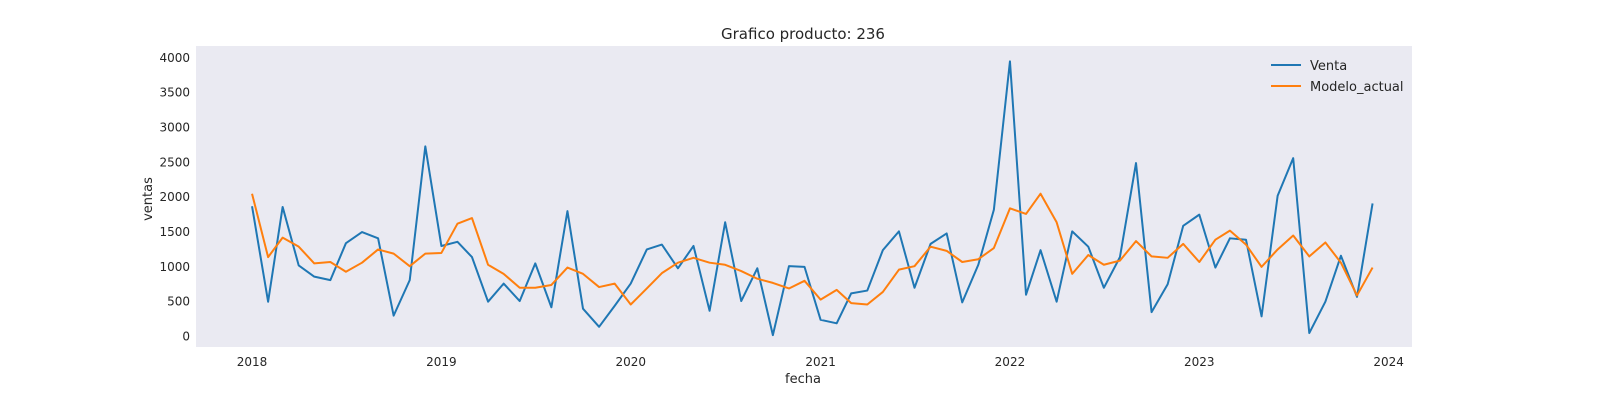 This screenshot has height=400, width=1600. I want to click on x-tick-label: 2024, so click(1388, 362).